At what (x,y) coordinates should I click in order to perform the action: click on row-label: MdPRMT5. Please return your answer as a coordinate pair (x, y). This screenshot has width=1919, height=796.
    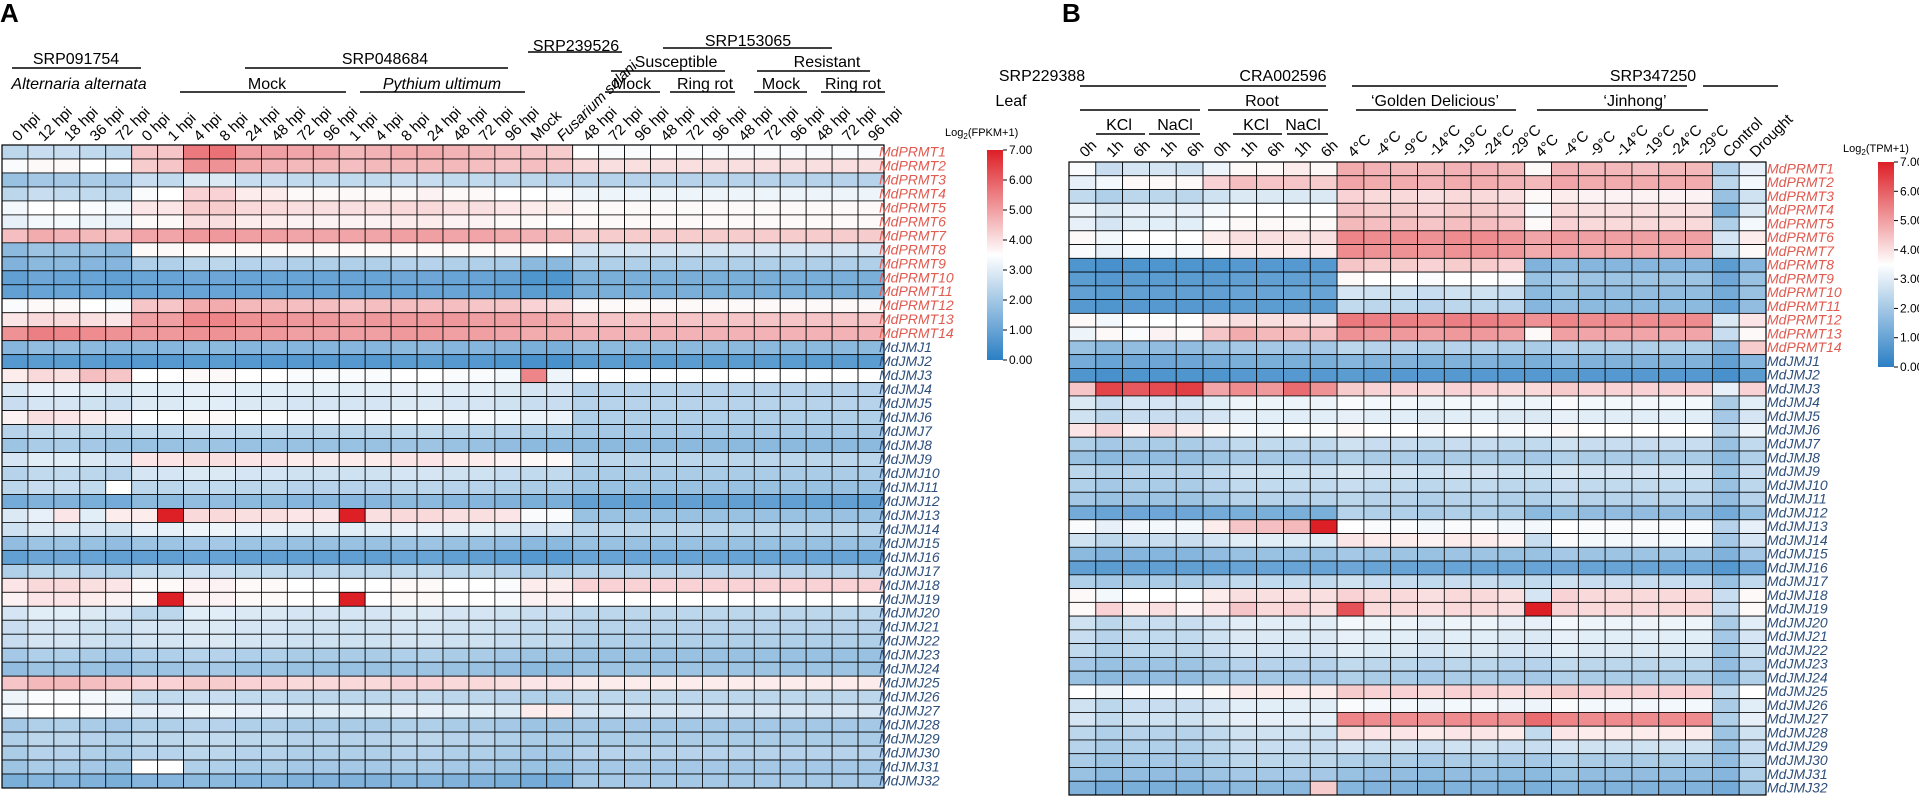
    Looking at the image, I should click on (1800, 223).